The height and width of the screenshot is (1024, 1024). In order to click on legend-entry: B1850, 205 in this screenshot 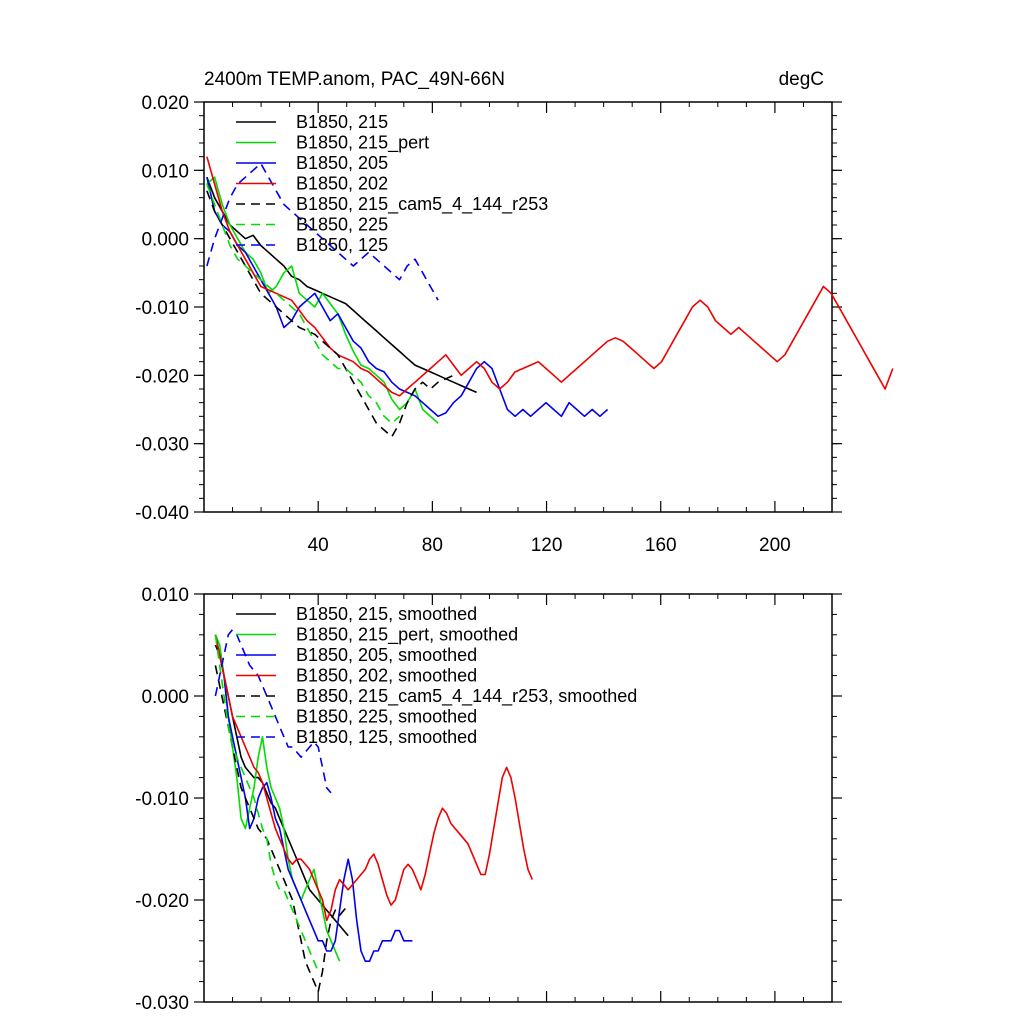, I will do `click(342, 163)`.